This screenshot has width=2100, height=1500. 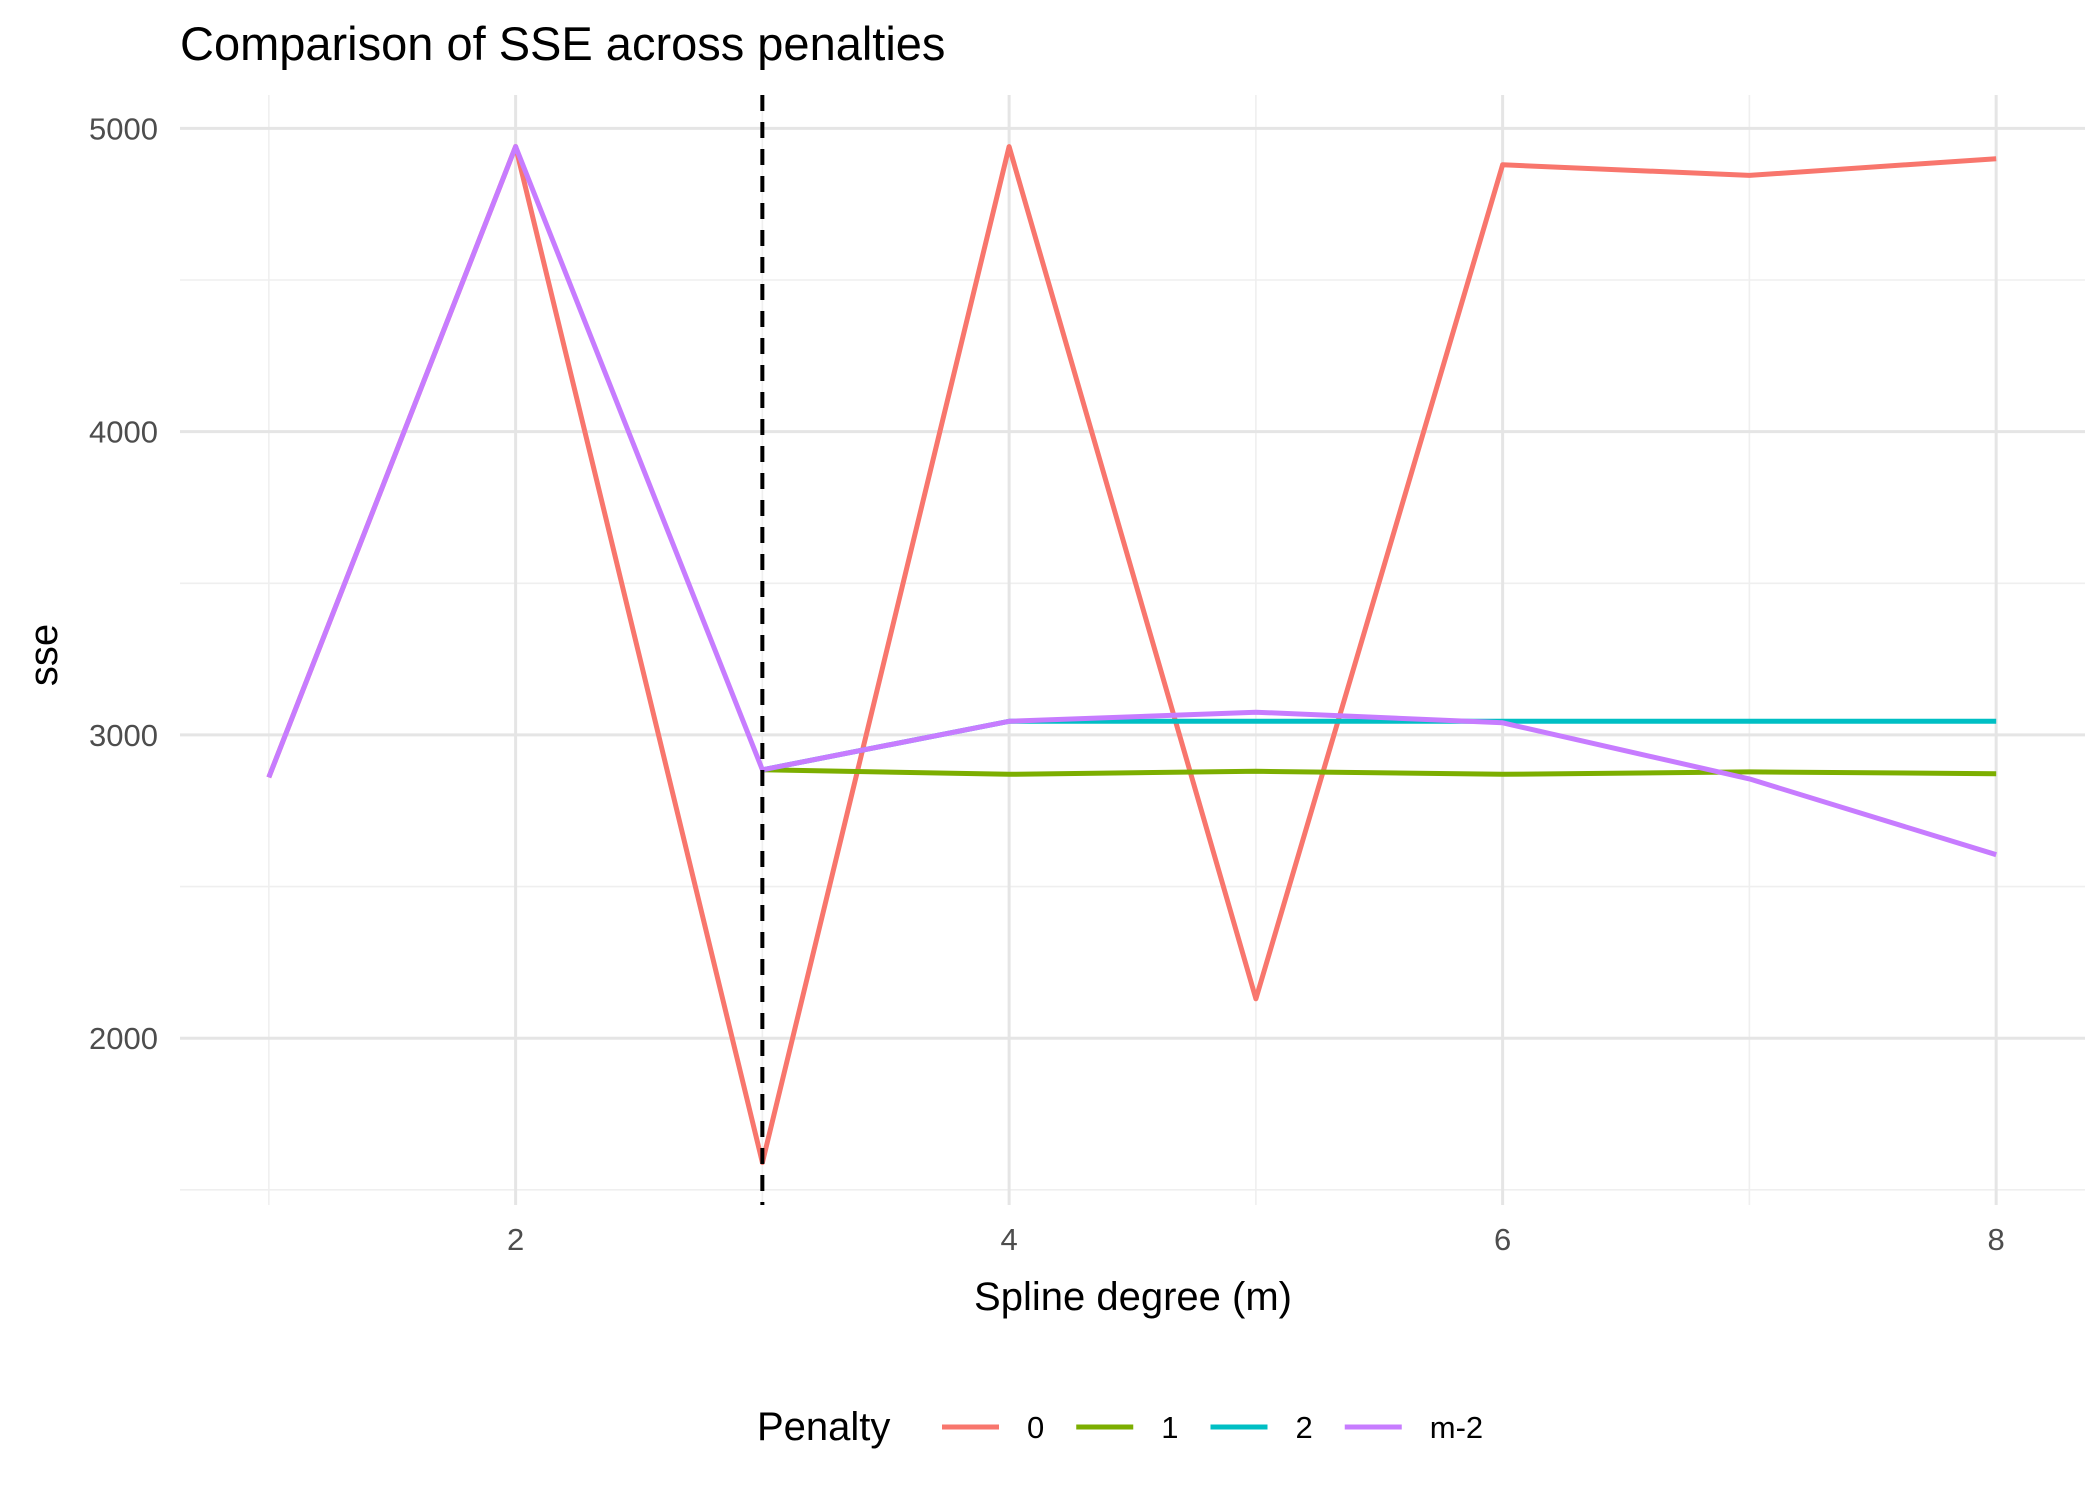 What do you see at coordinates (44, 655) in the screenshot?
I see `y-axis-label: sse` at bounding box center [44, 655].